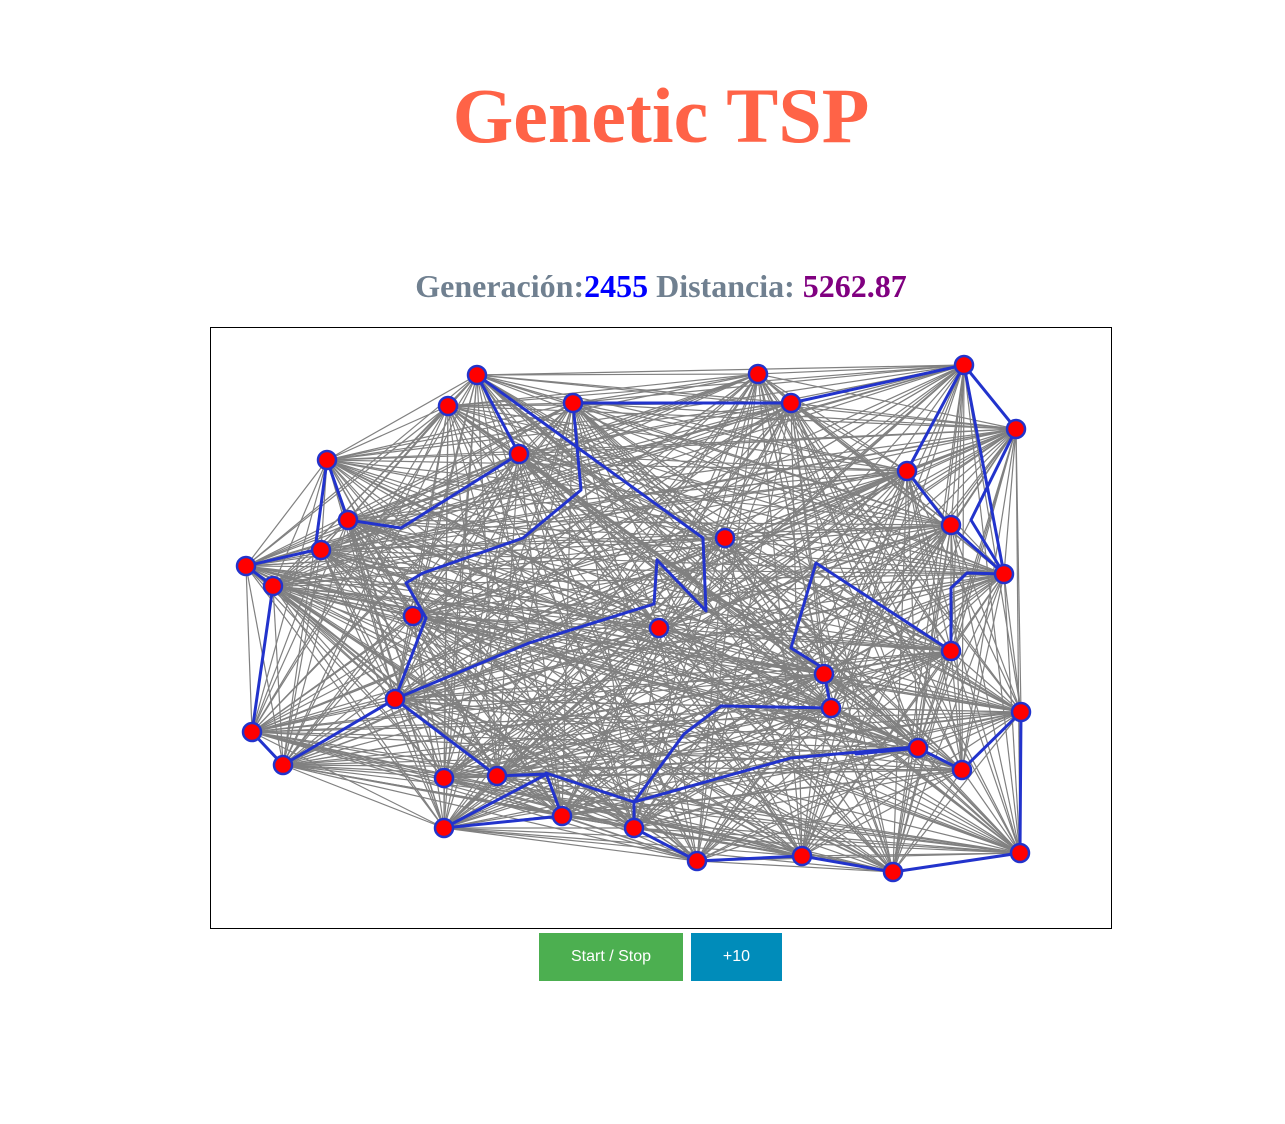 The height and width of the screenshot is (1124, 1285). I want to click on start-stop-button: Start / Stop, so click(611, 957).